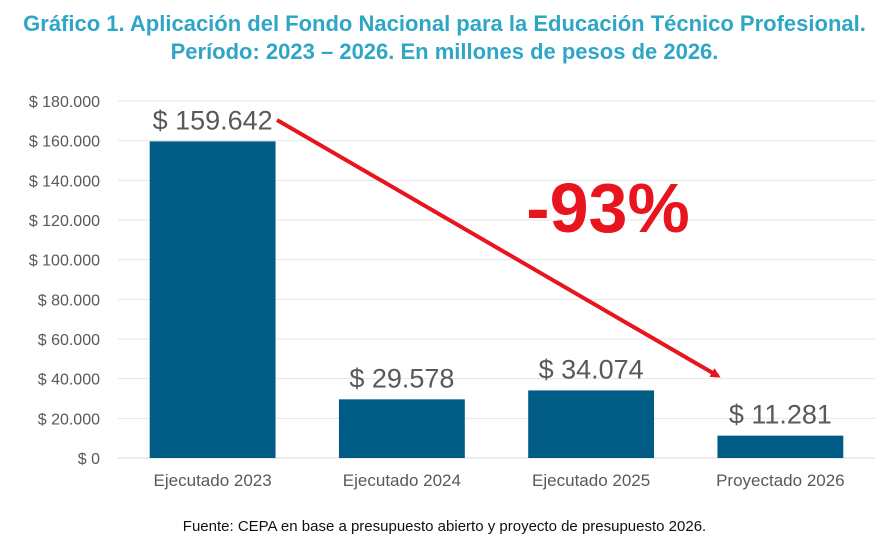  Describe the element at coordinates (64, 102) in the screenshot. I see `y-tick-label: $ 180.000` at that location.